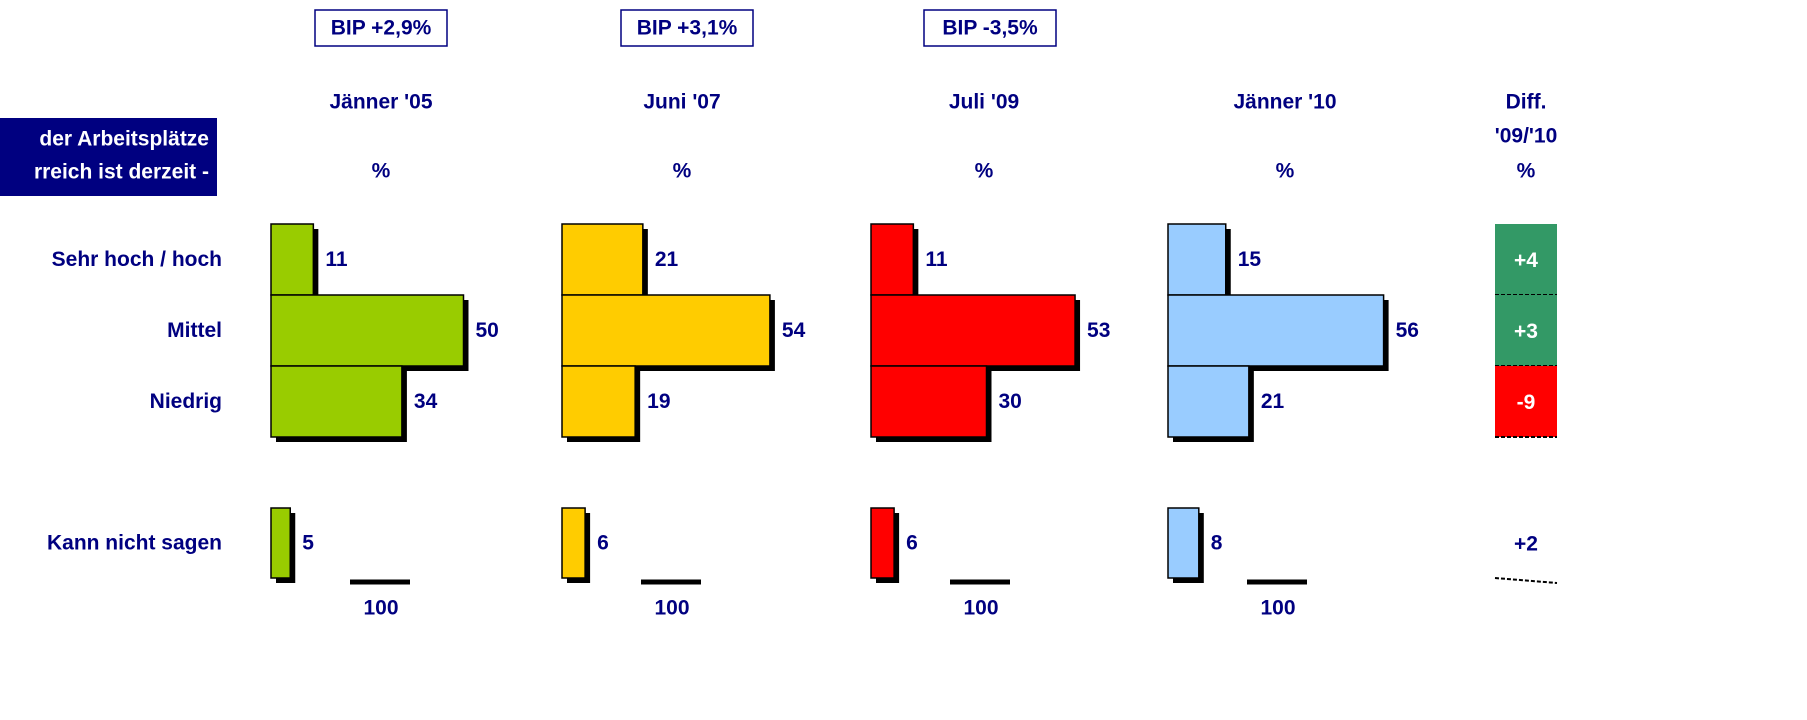 The image size is (1807, 720). What do you see at coordinates (1098, 330) in the screenshot?
I see `value-label: 53` at bounding box center [1098, 330].